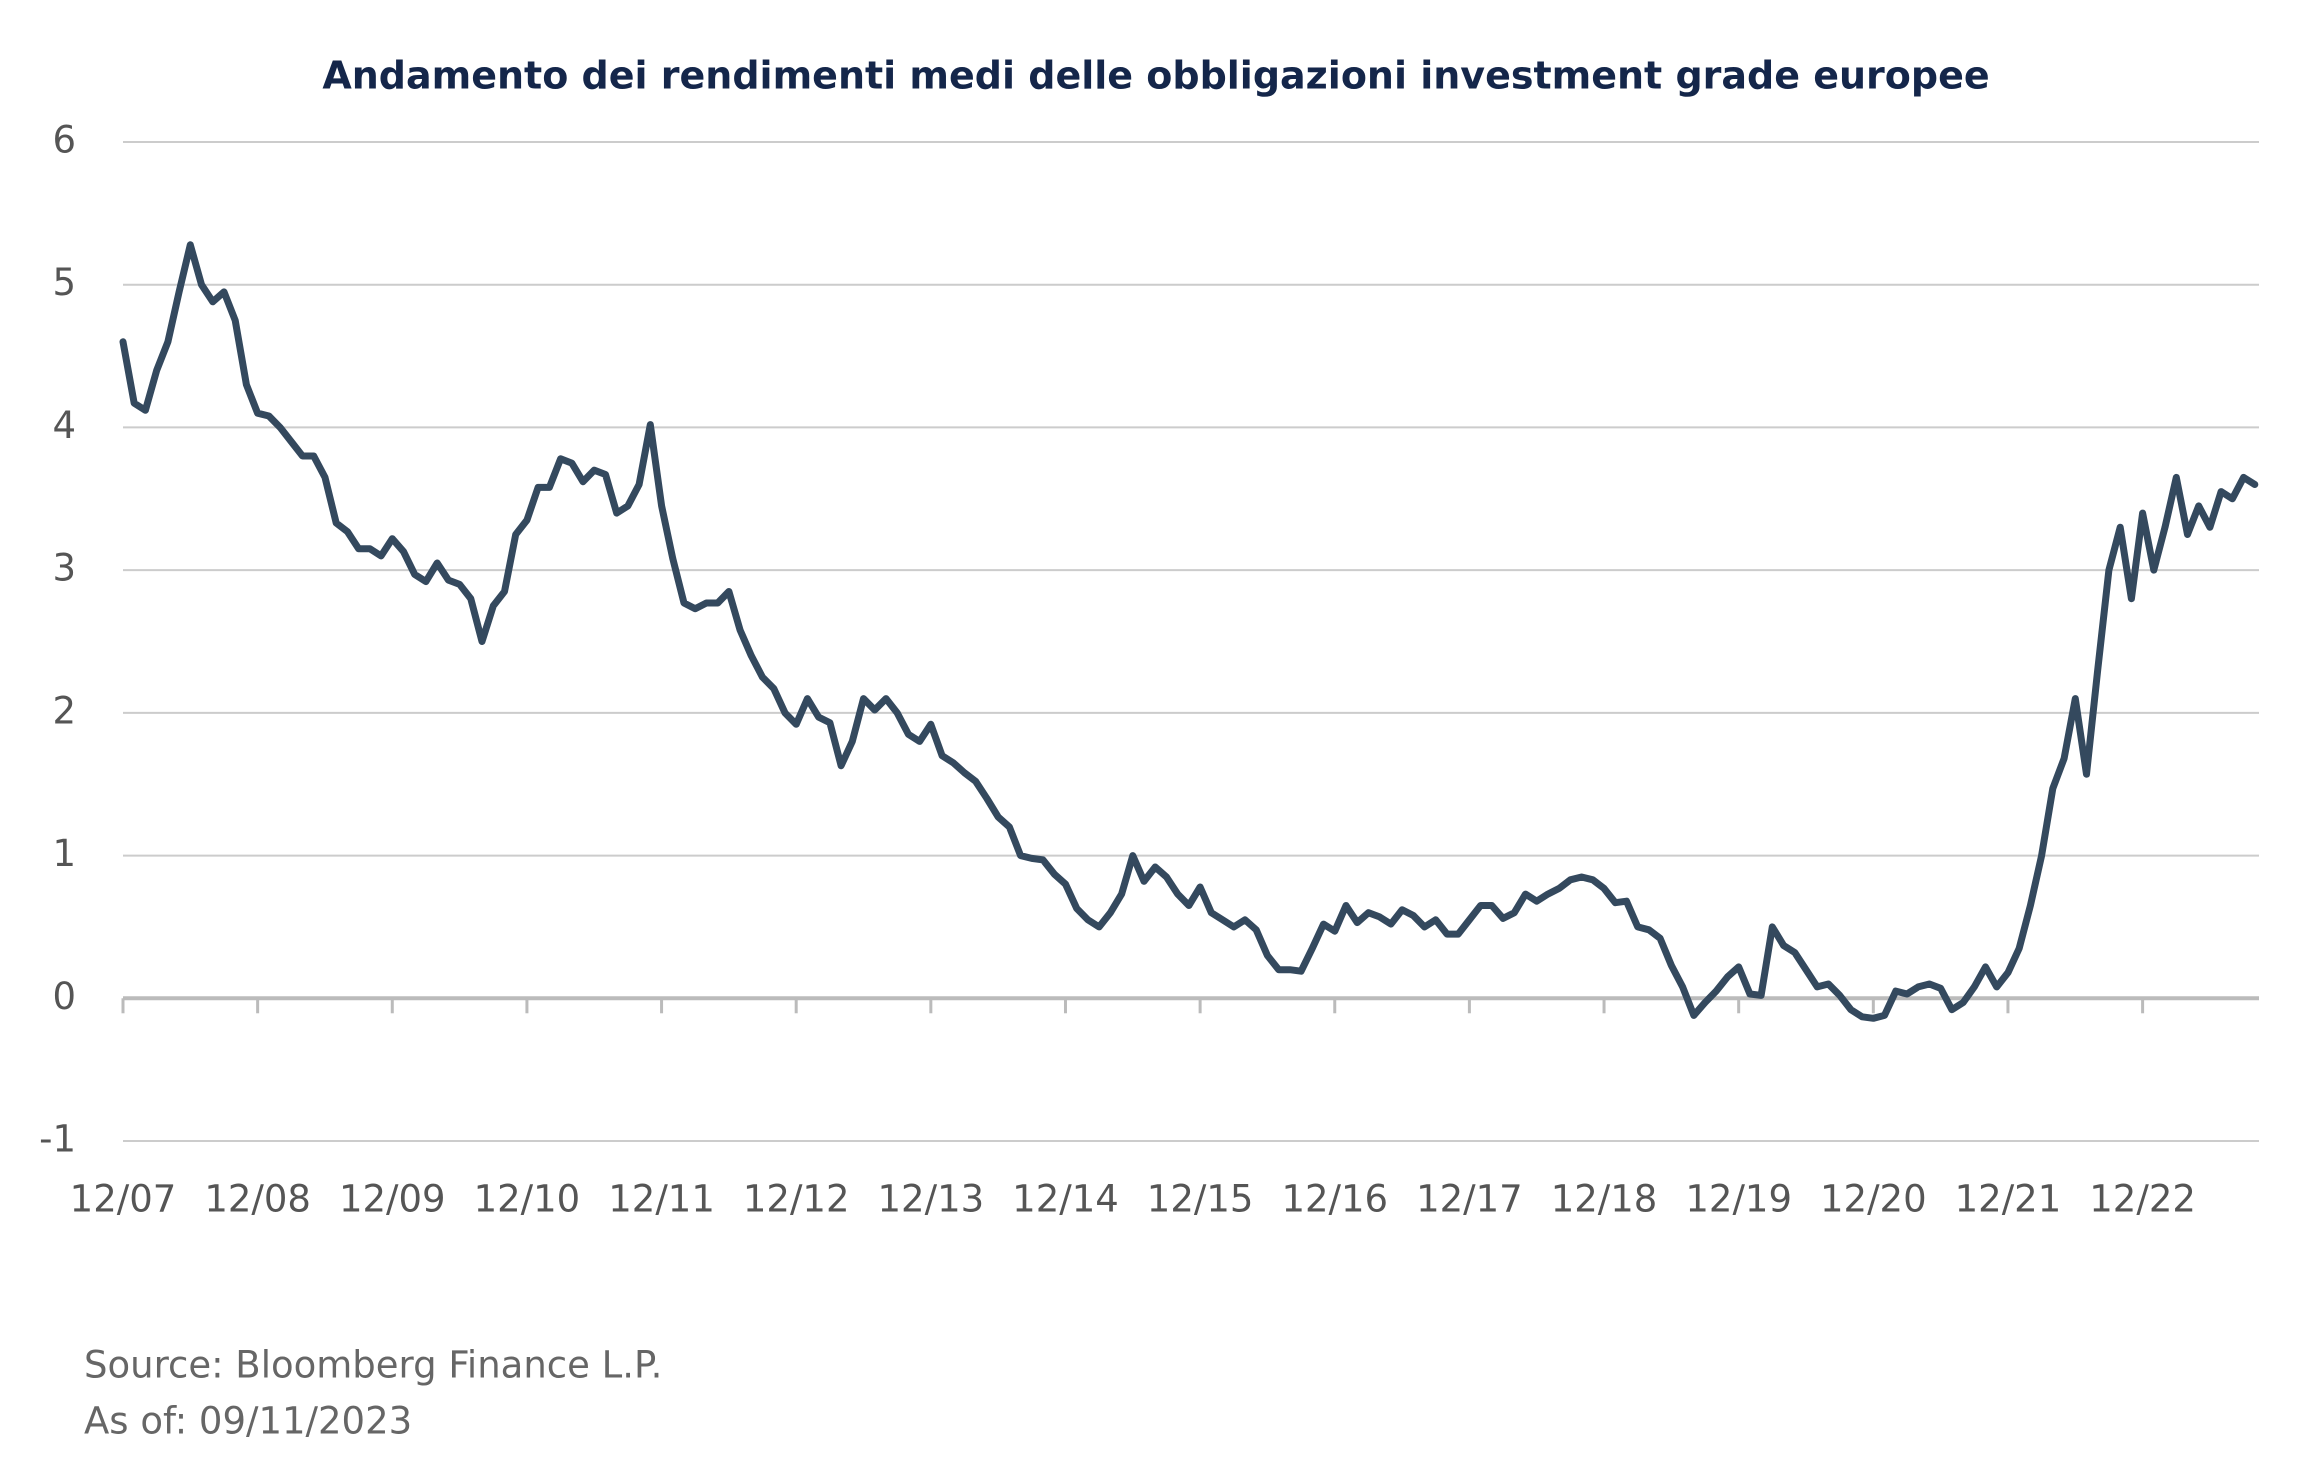 The image size is (2313, 1480). I want to click on date-note: As of: 09/11/2023, so click(248, 1421).